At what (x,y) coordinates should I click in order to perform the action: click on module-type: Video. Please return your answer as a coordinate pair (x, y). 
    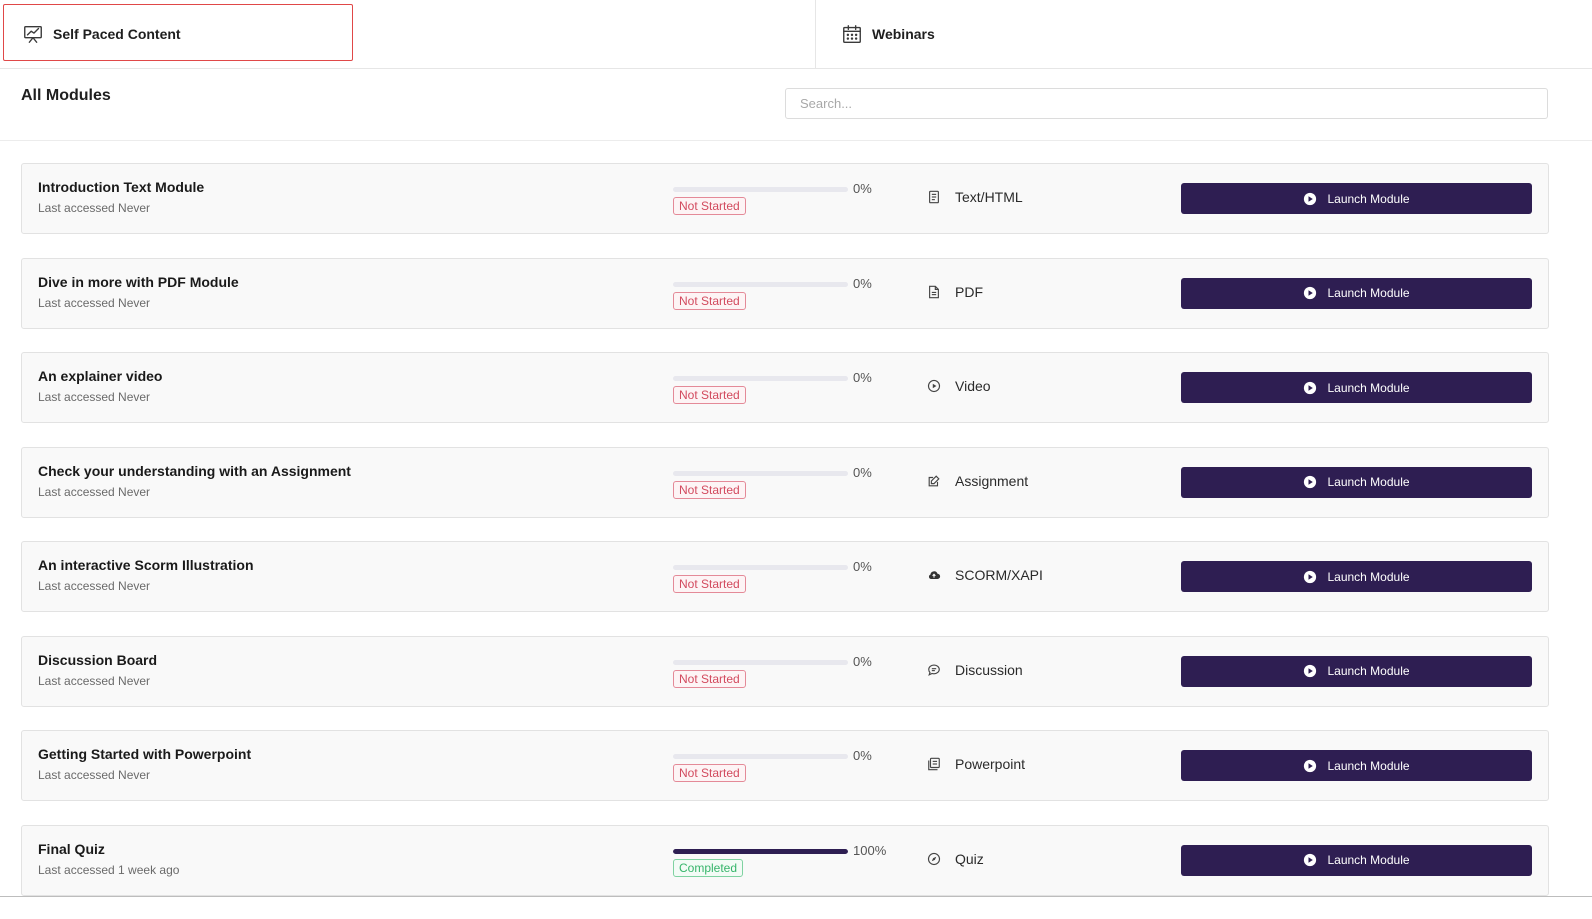
    Looking at the image, I should click on (958, 386).